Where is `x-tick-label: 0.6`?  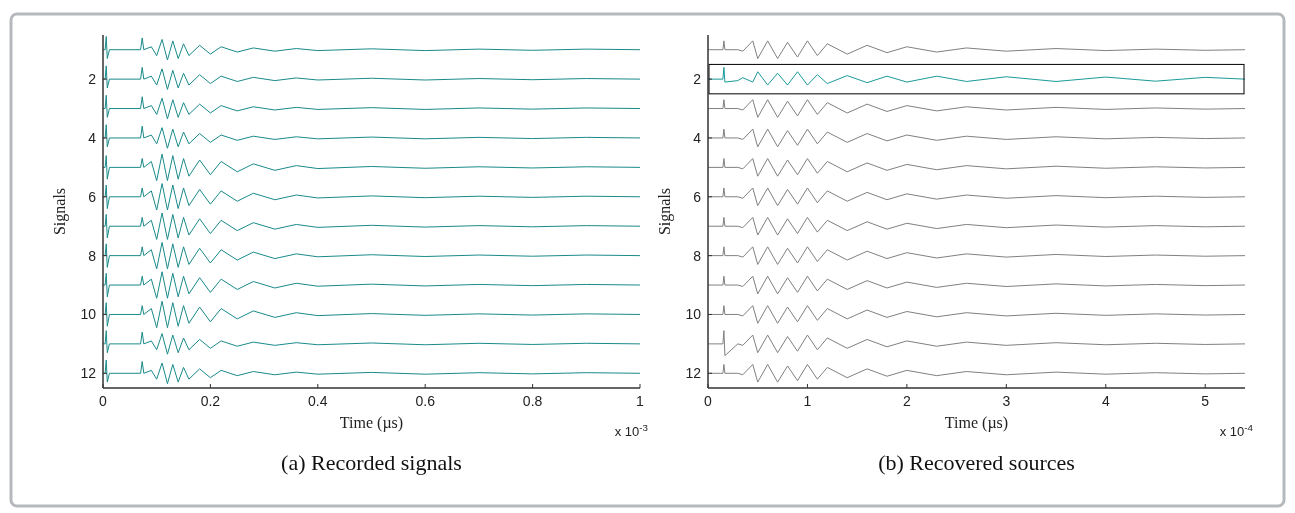 x-tick-label: 0.6 is located at coordinates (425, 401).